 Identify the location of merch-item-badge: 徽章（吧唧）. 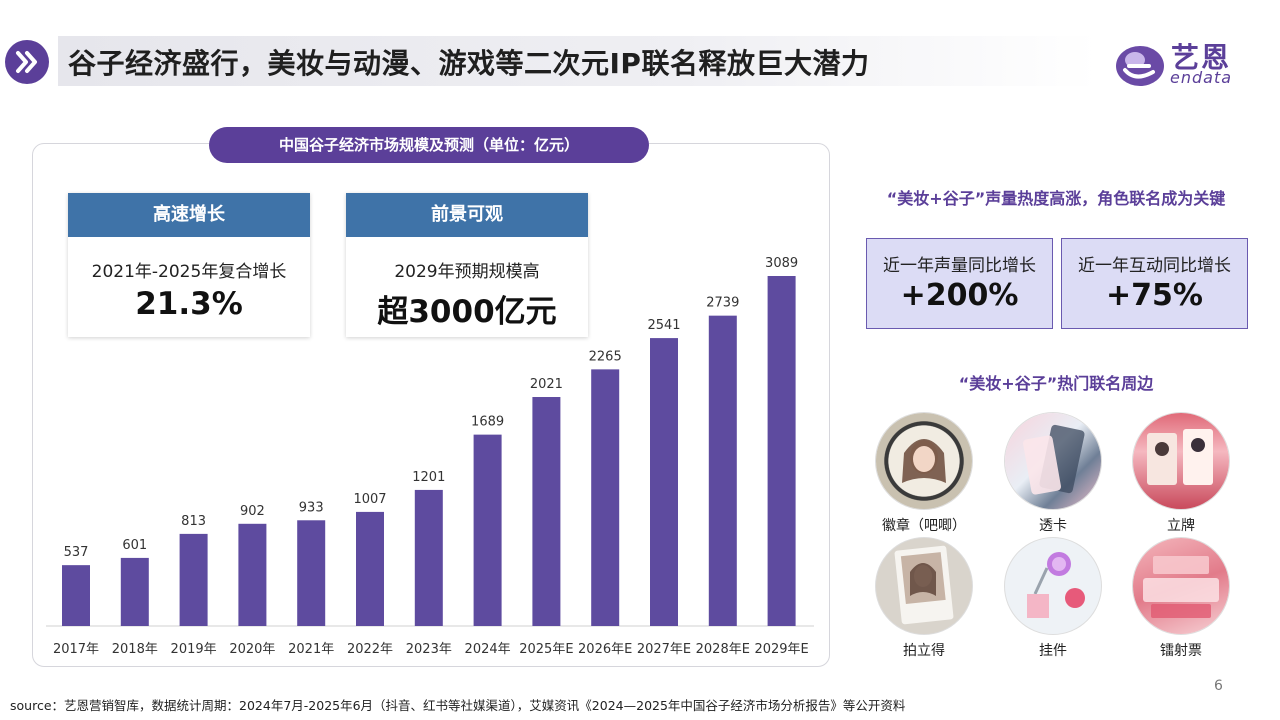
(924, 474).